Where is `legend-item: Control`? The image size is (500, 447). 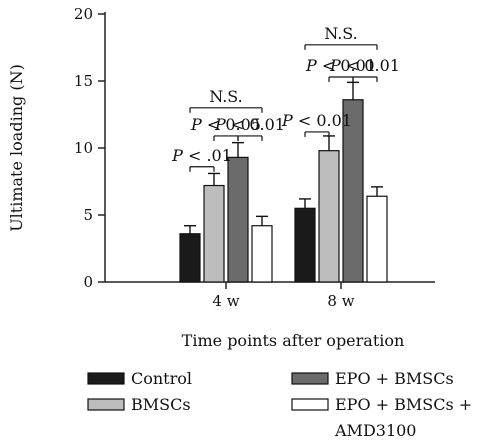
legend-item: Control is located at coordinates (139, 378).